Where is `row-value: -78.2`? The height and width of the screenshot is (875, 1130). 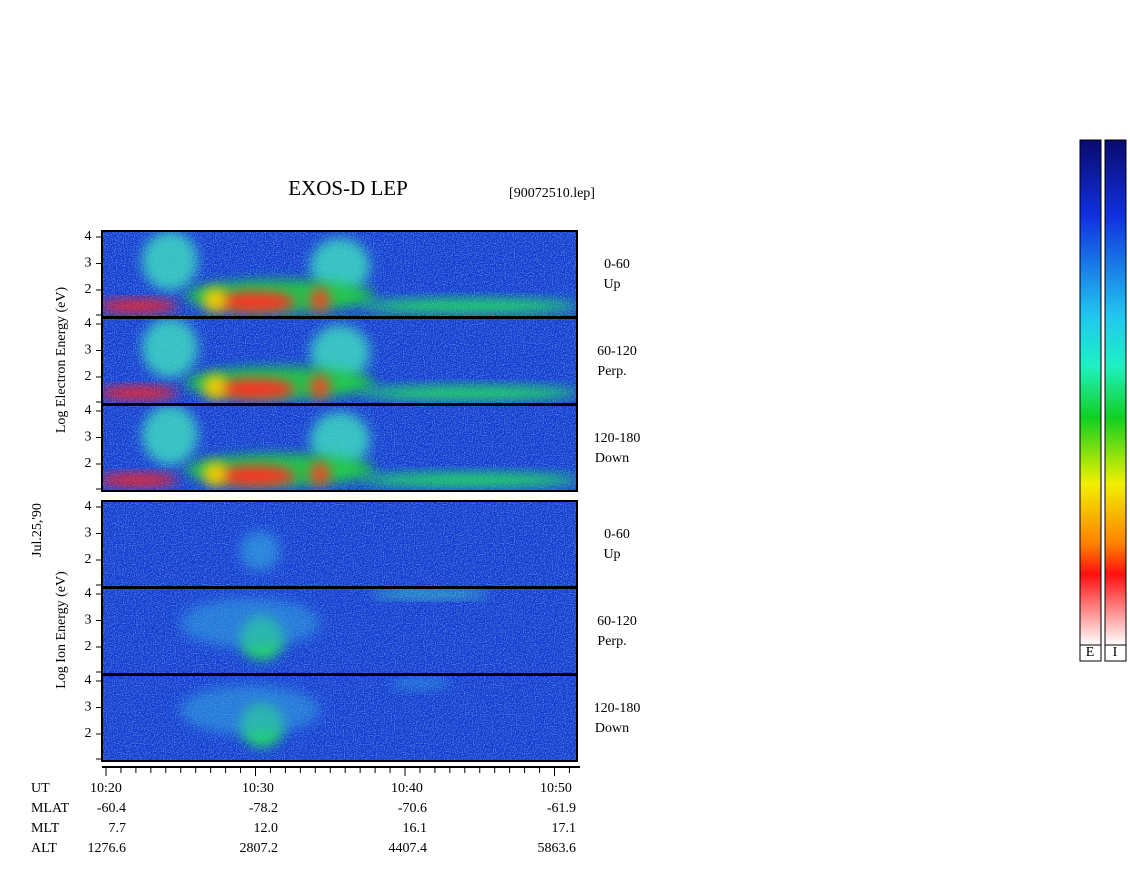
row-value: -78.2 is located at coordinates (263, 808).